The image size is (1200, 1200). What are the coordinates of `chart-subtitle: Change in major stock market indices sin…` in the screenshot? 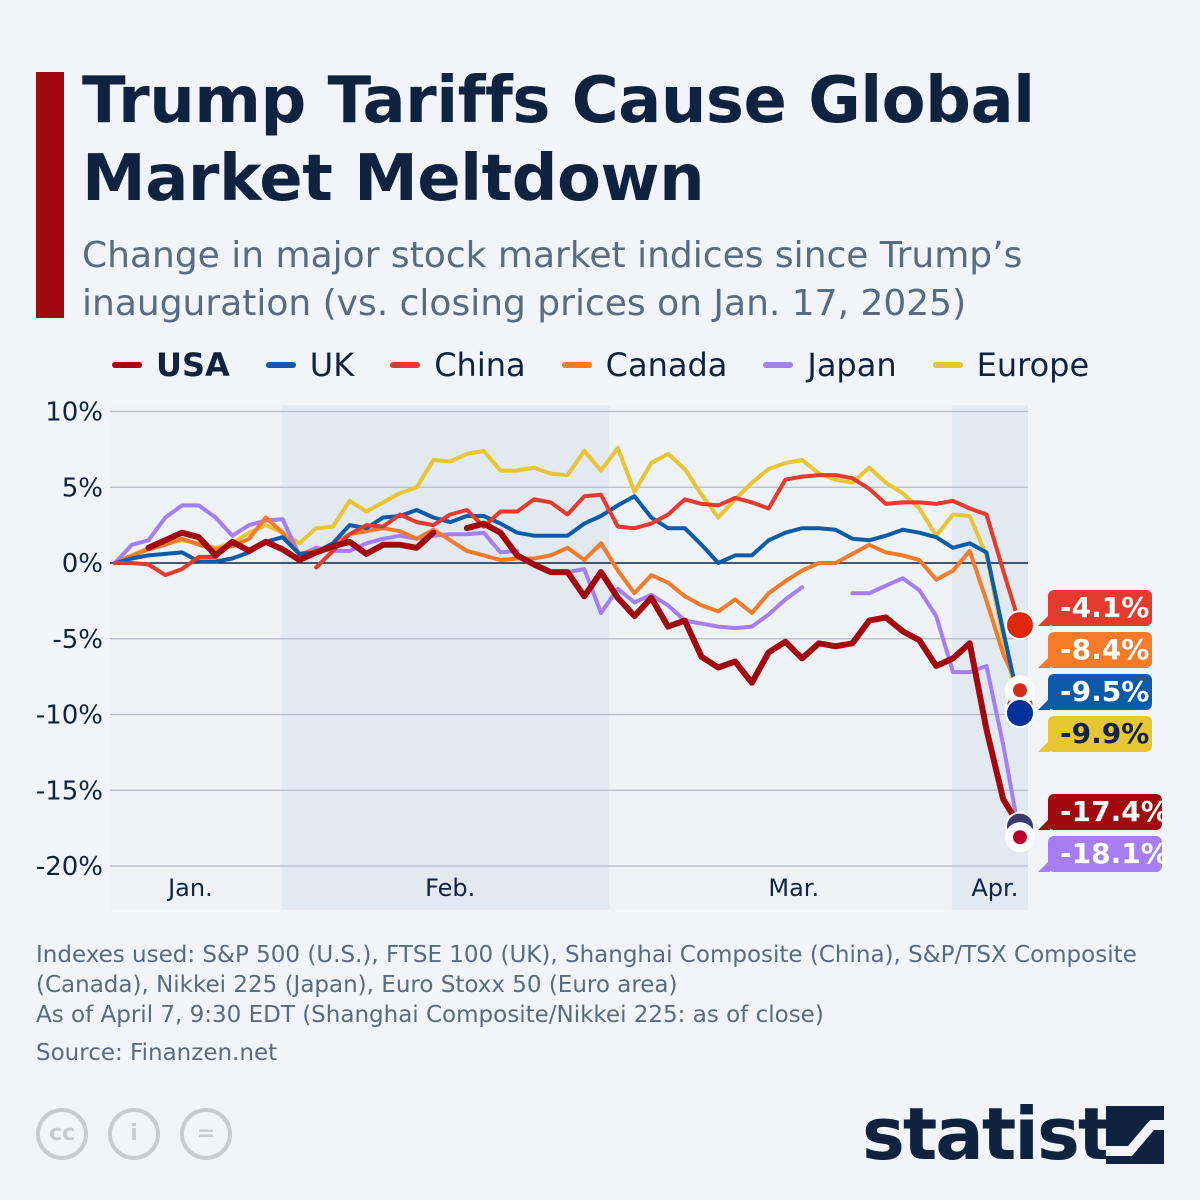 It's located at (552, 279).